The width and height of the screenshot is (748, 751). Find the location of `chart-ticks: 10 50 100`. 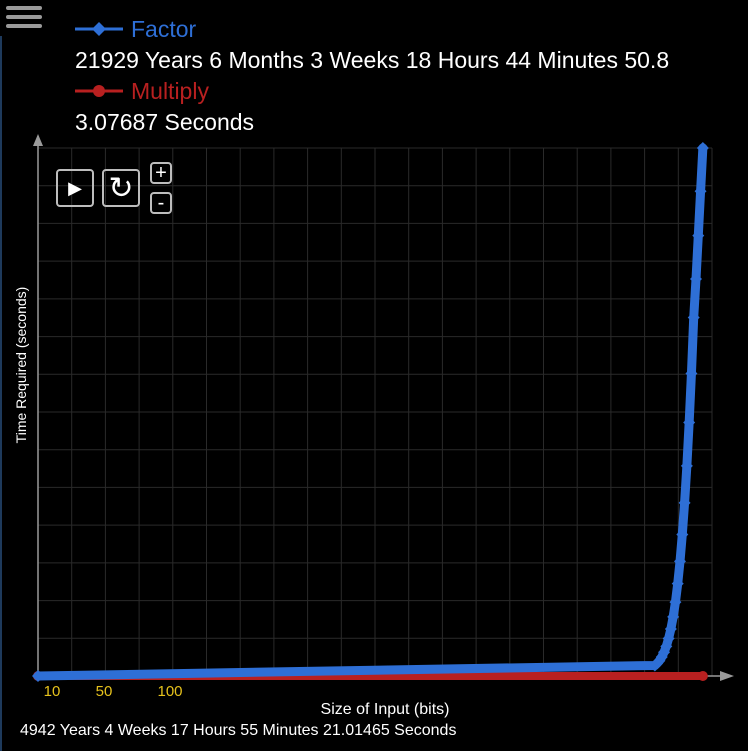

chart-ticks: 10 50 100 is located at coordinates (113, 691).